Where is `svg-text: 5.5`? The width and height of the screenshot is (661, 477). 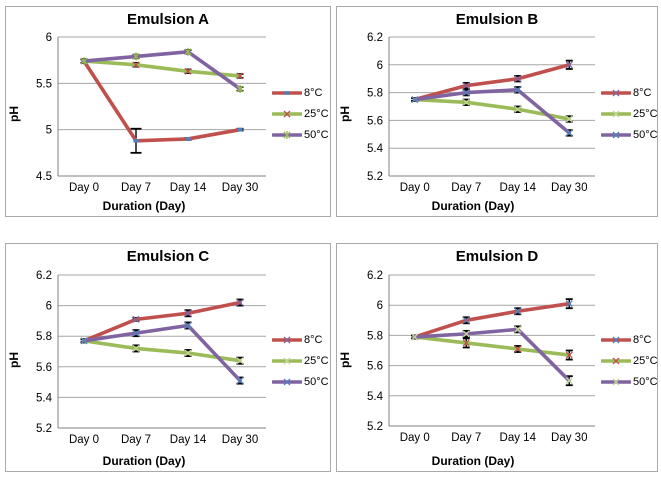 svg-text: 5.5 is located at coordinates (44, 85).